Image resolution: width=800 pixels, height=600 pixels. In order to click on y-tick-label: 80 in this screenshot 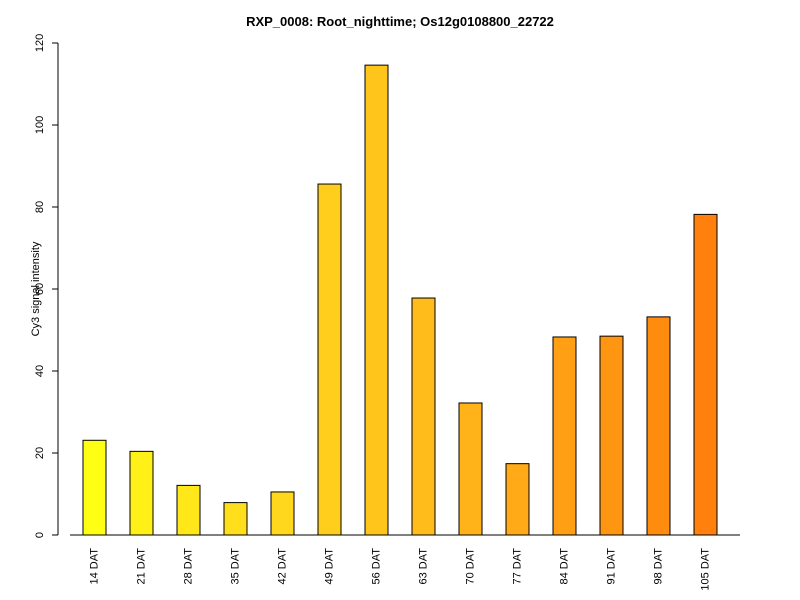, I will do `click(40, 207)`.